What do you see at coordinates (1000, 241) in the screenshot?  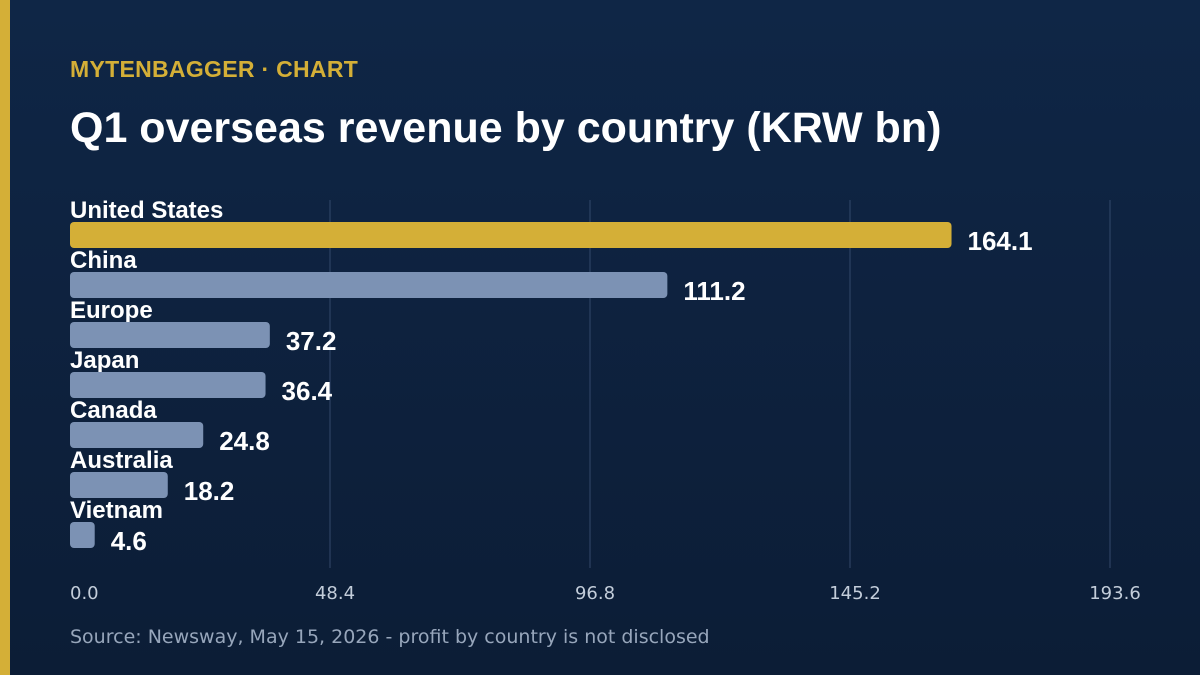 I see `value-label: 164.1` at bounding box center [1000, 241].